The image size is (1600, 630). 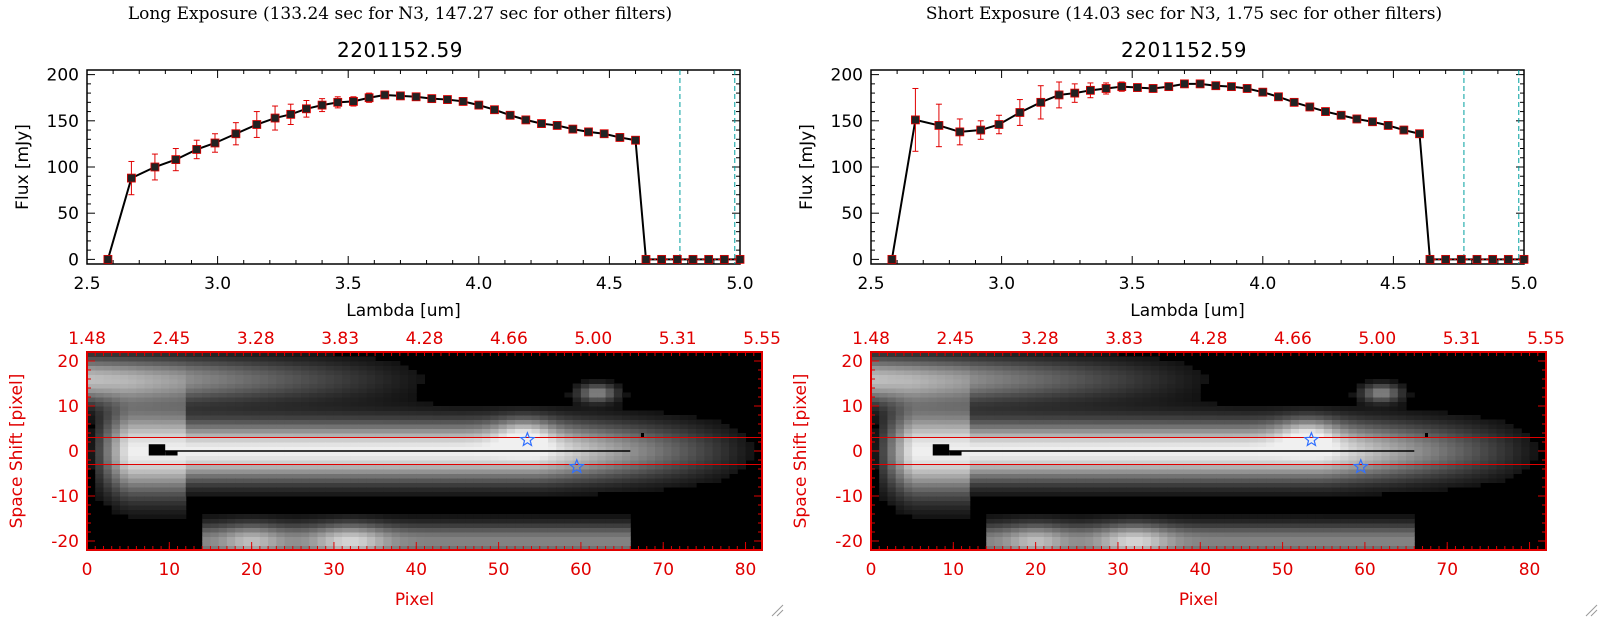 What do you see at coordinates (1132, 284) in the screenshot?
I see `x-tick-label: 3.5` at bounding box center [1132, 284].